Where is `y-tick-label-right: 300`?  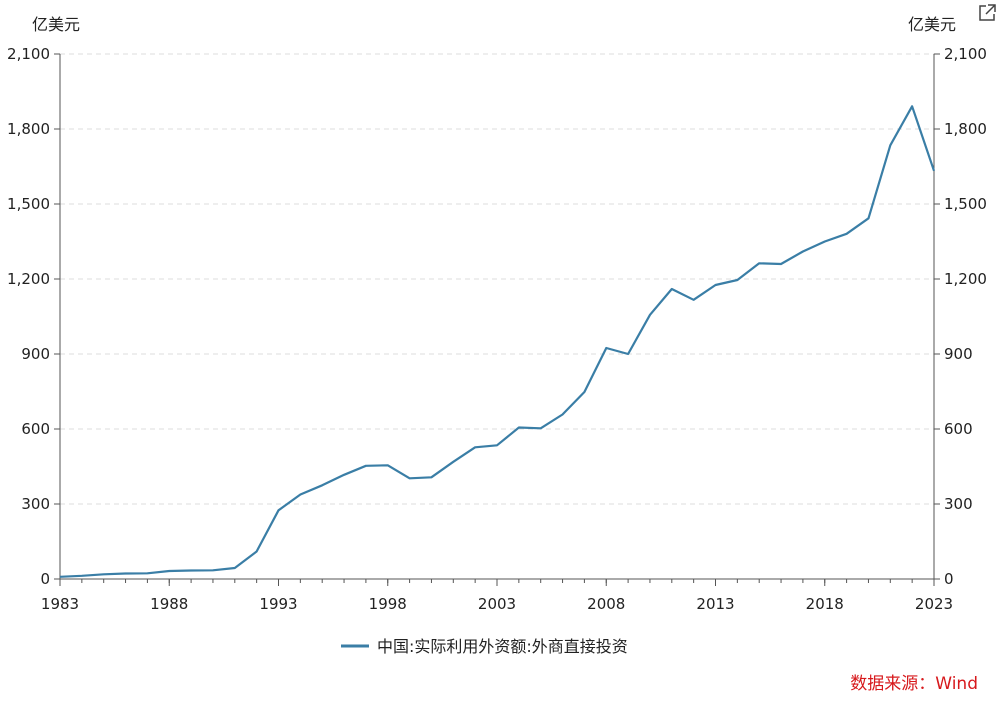 y-tick-label-right: 300 is located at coordinates (958, 504).